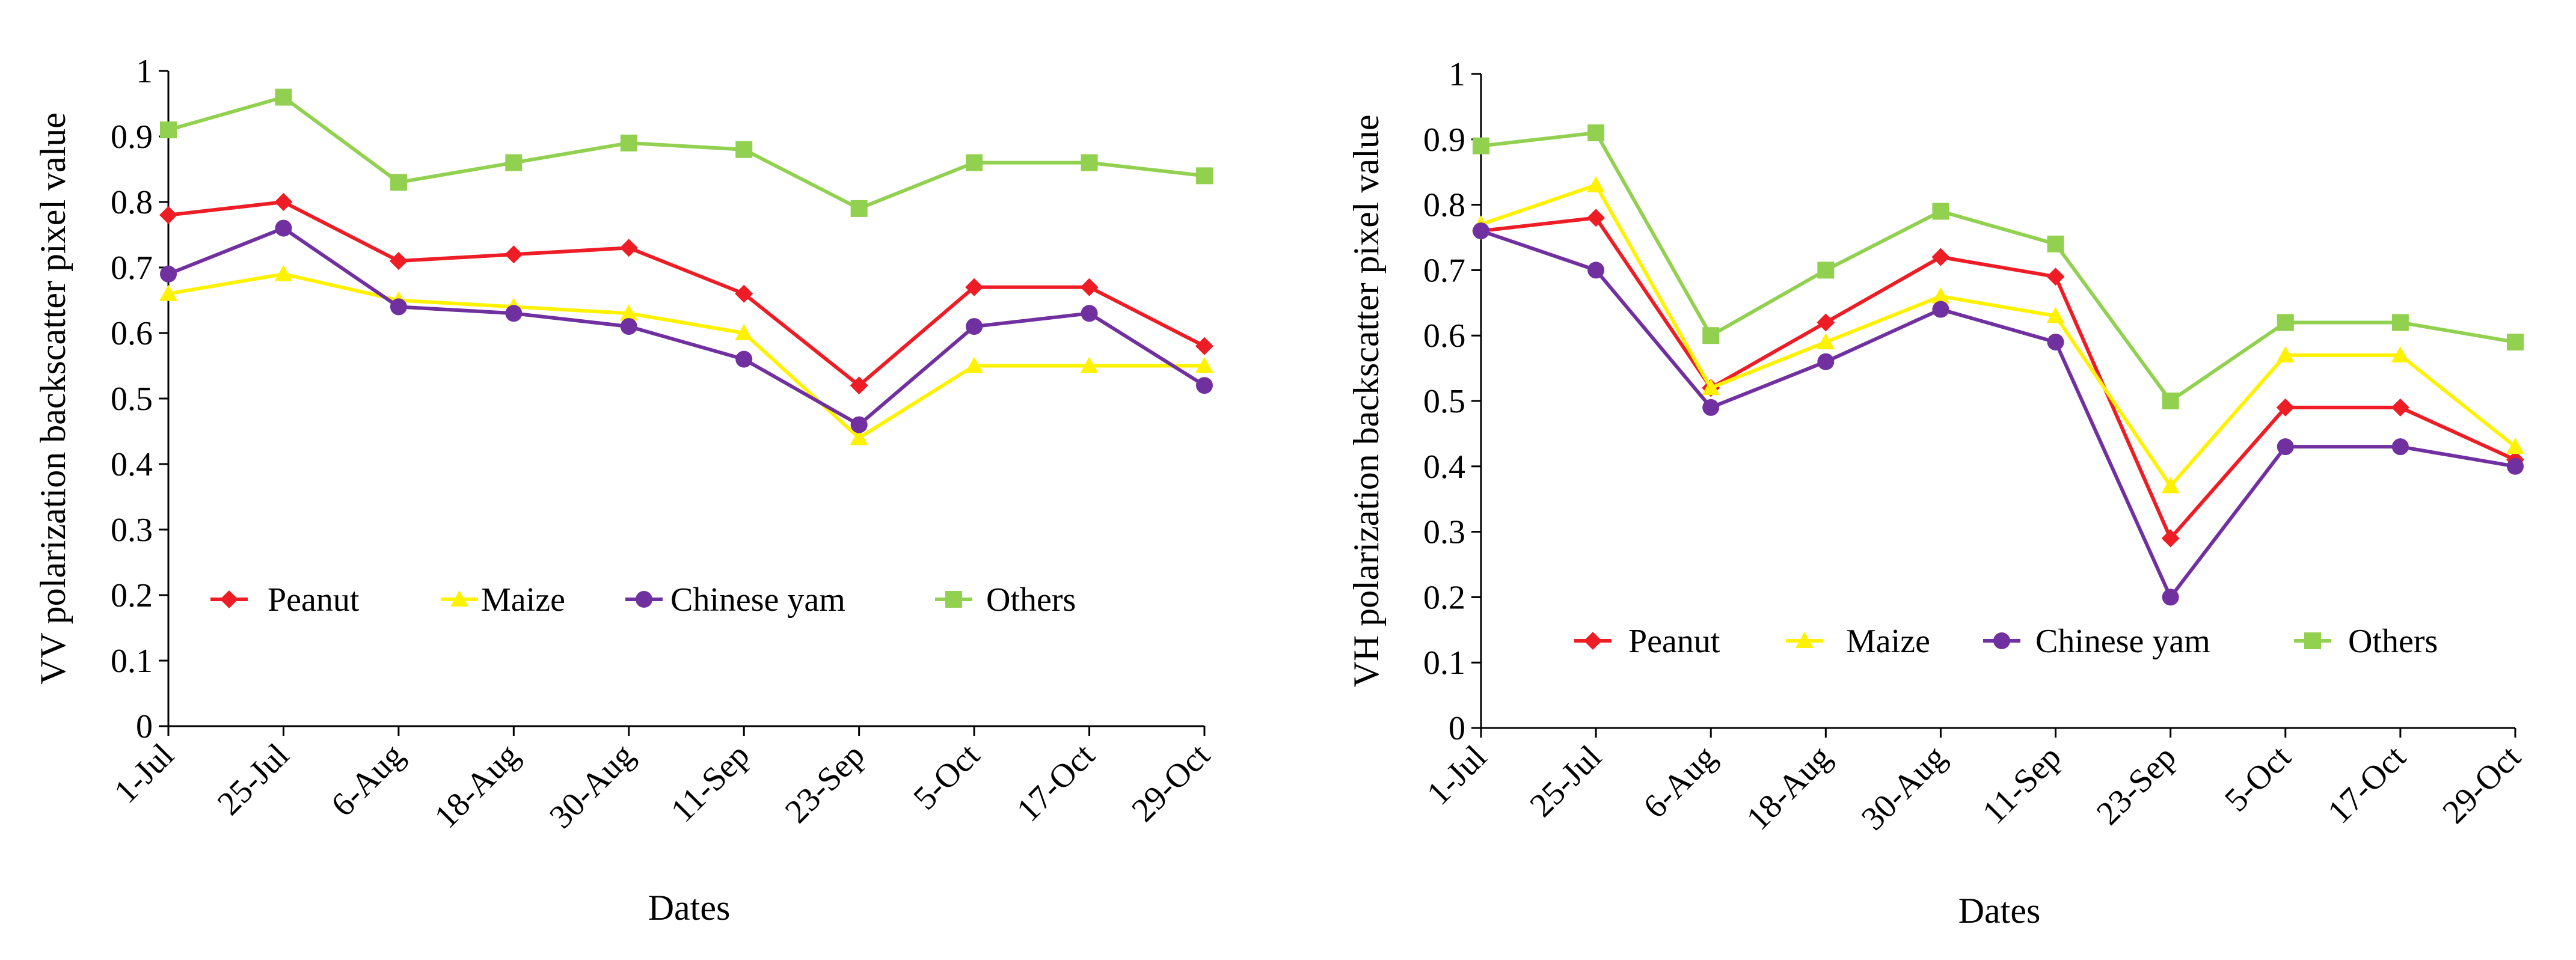 The height and width of the screenshot is (960, 2576). Describe the element at coordinates (132, 661) in the screenshot. I see `y-tick-label: 0.1` at that location.